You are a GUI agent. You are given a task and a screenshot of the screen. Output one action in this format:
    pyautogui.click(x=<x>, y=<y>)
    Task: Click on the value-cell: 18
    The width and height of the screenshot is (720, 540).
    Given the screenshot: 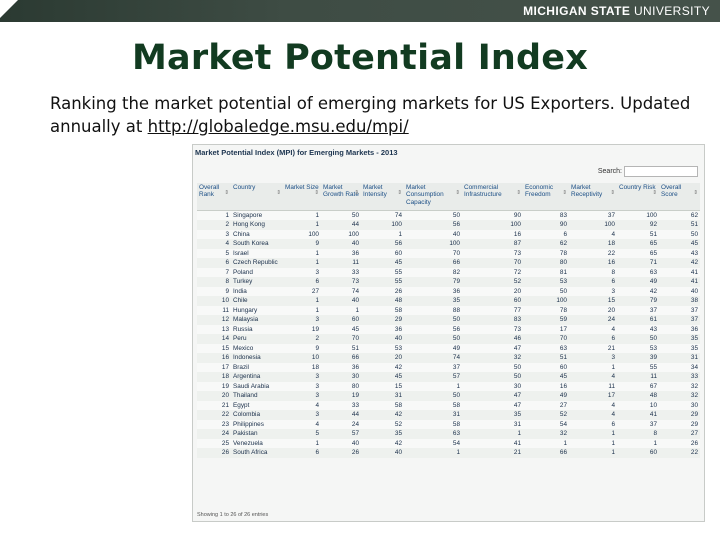 What is the action you would take?
    pyautogui.click(x=302, y=367)
    